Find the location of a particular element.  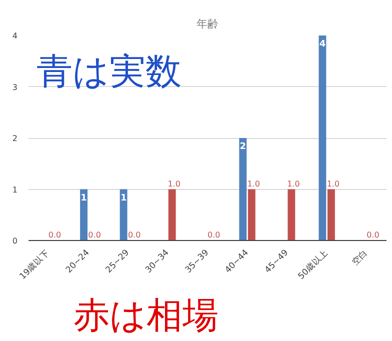

x-tick-label: 空白 is located at coordinates (360, 257).